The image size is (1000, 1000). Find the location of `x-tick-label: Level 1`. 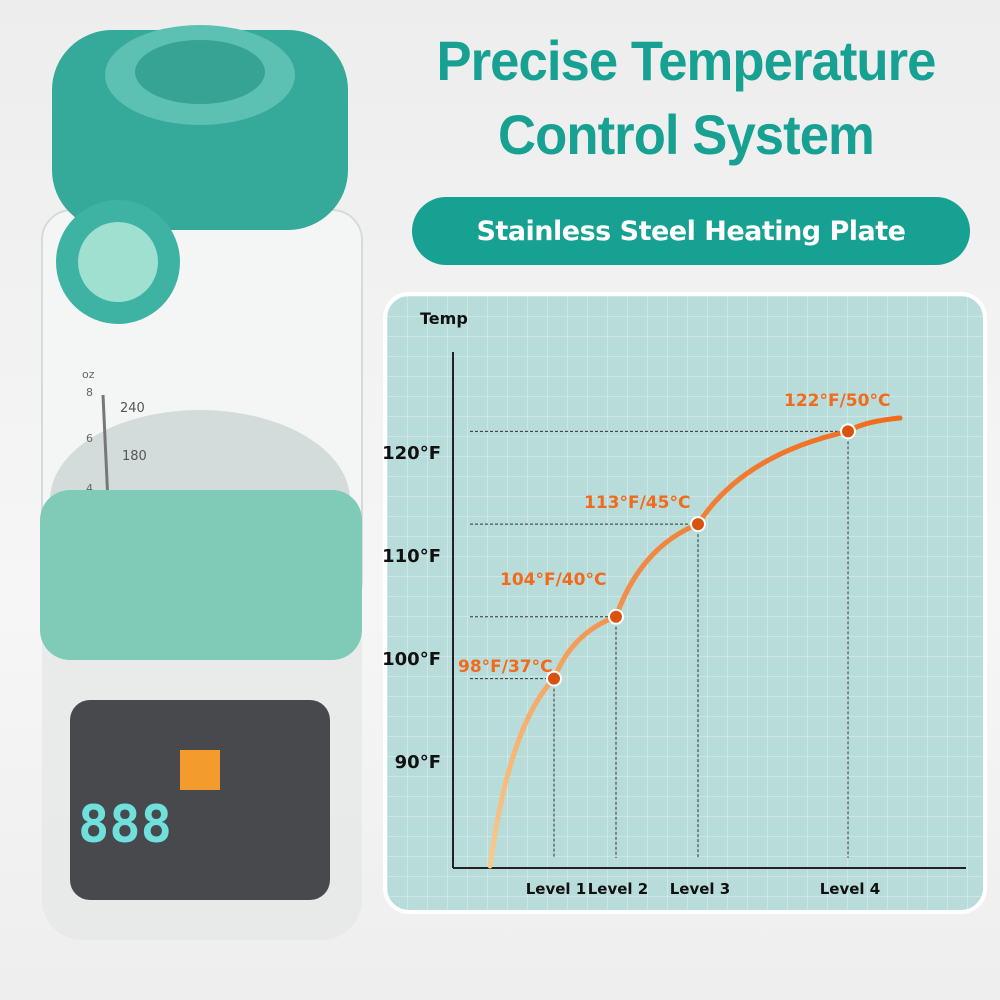

x-tick-label: Level 1 is located at coordinates (556, 889).